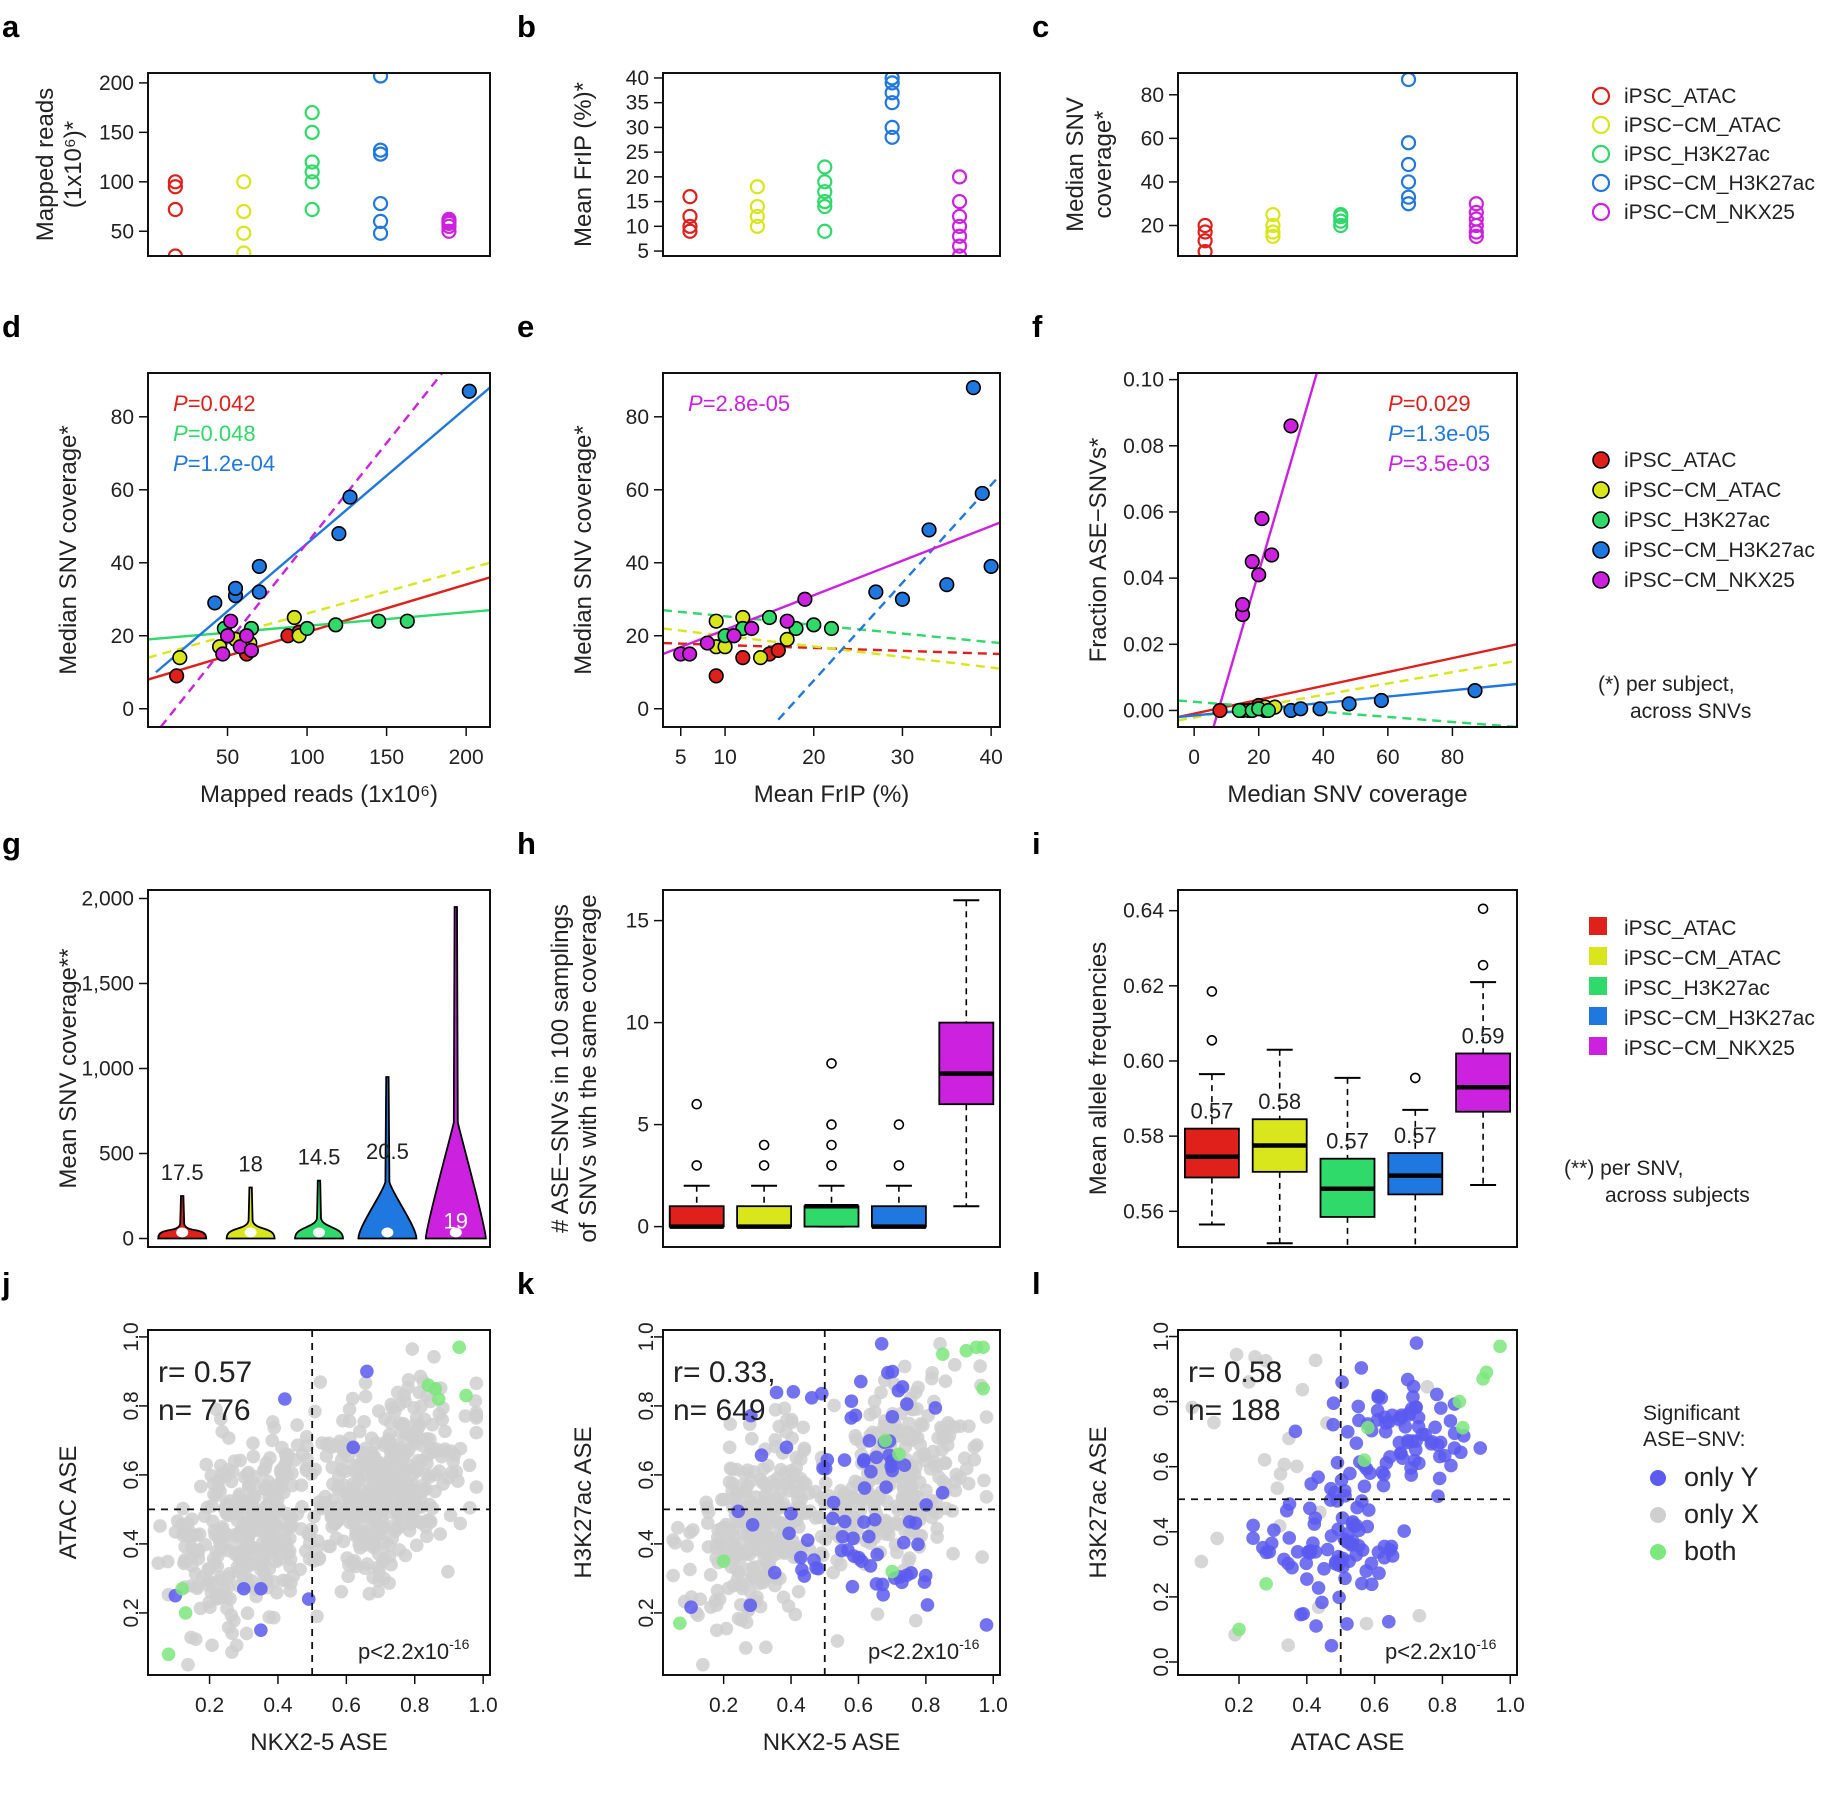  What do you see at coordinates (1036, 843) in the screenshot?
I see `panel-label-i: i` at bounding box center [1036, 843].